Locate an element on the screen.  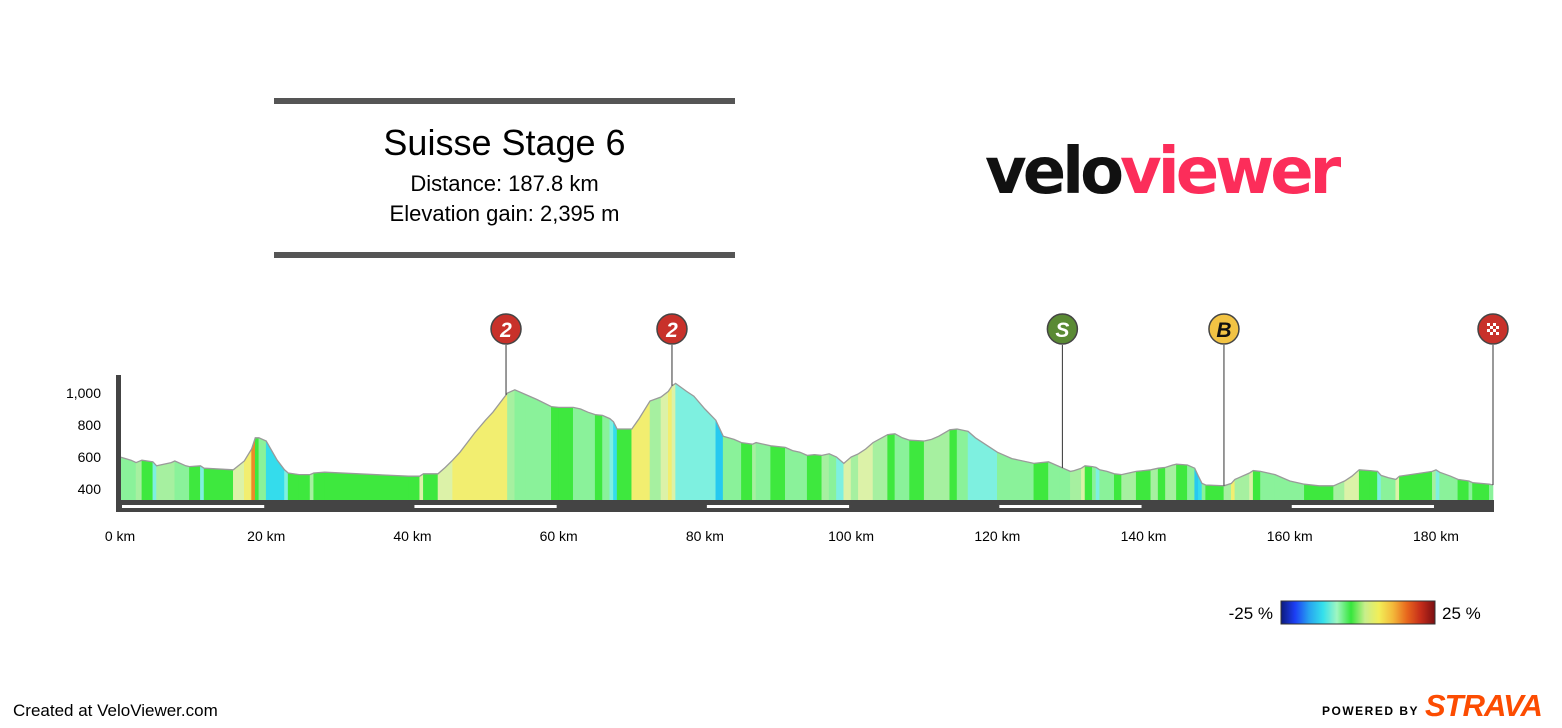
profile-outline-layer is located at coordinates (806, 434).